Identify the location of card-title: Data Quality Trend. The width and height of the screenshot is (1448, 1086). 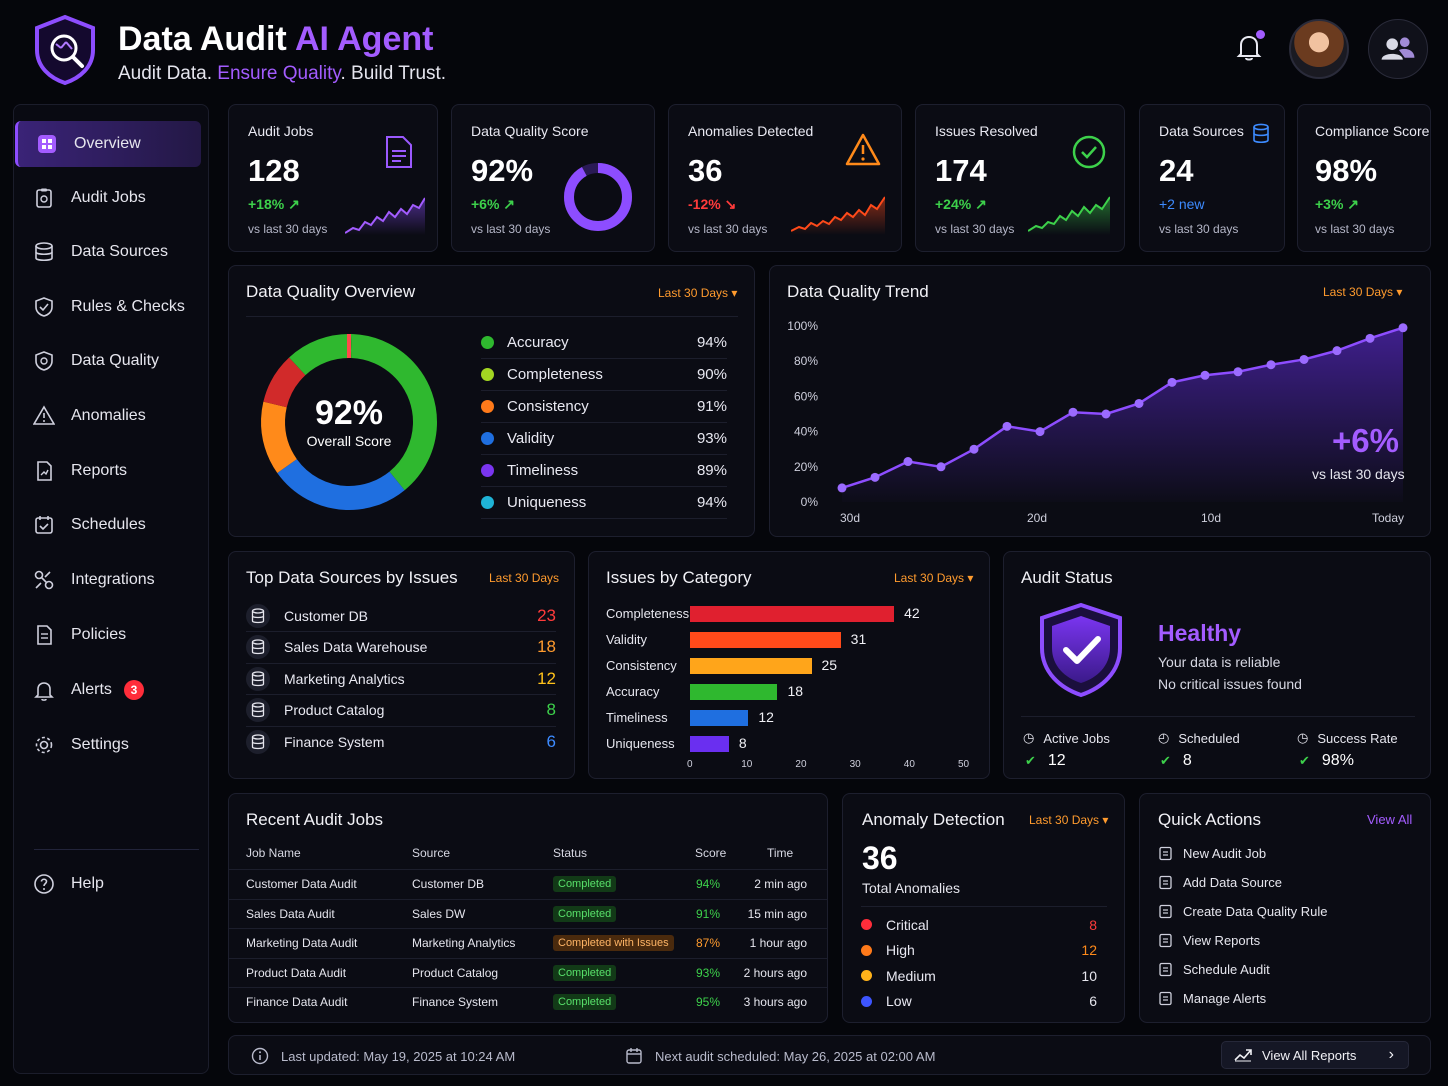
(858, 291).